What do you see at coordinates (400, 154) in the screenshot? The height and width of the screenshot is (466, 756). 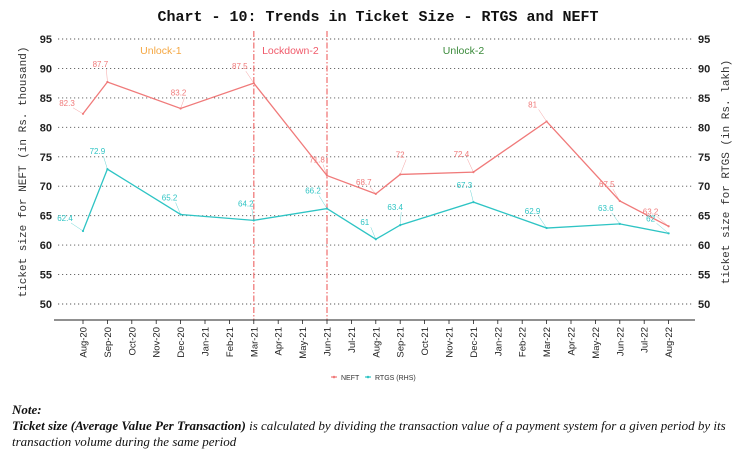 I see `data-label: 72` at bounding box center [400, 154].